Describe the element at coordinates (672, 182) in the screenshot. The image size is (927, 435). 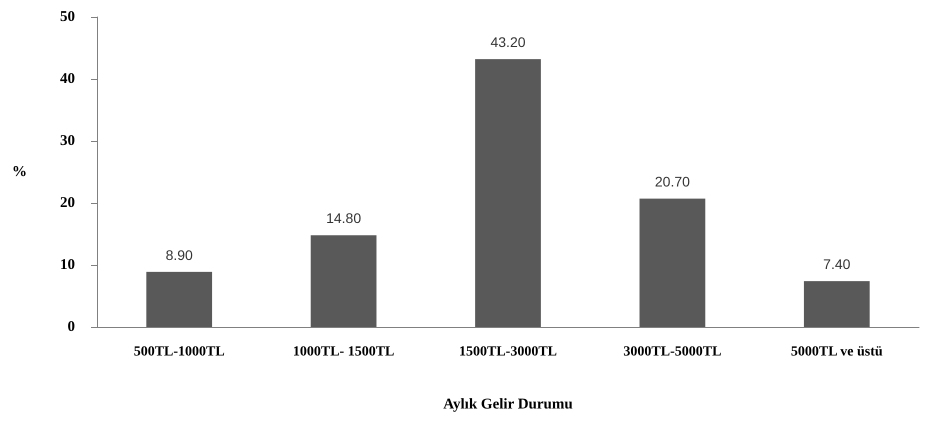
I see `data-label: 20.70` at that location.